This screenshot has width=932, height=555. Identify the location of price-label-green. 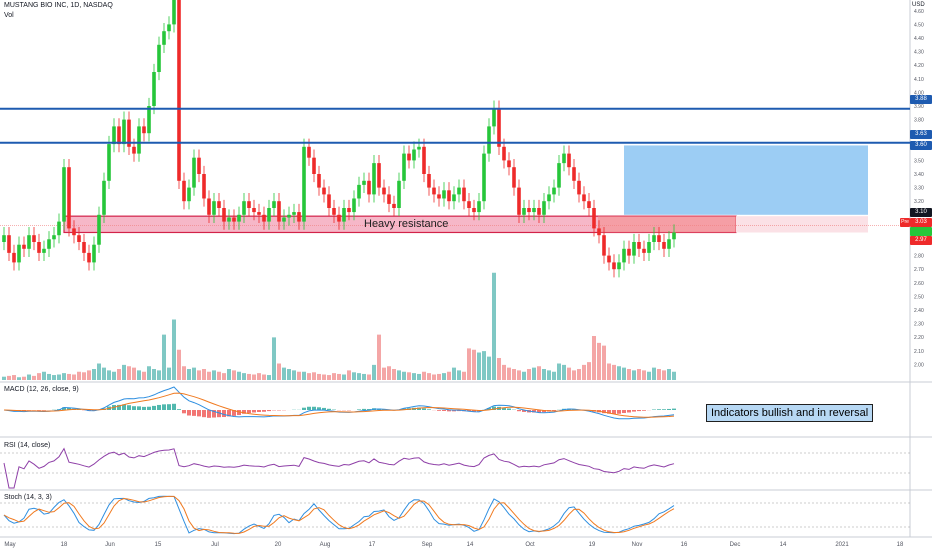
(921, 231).